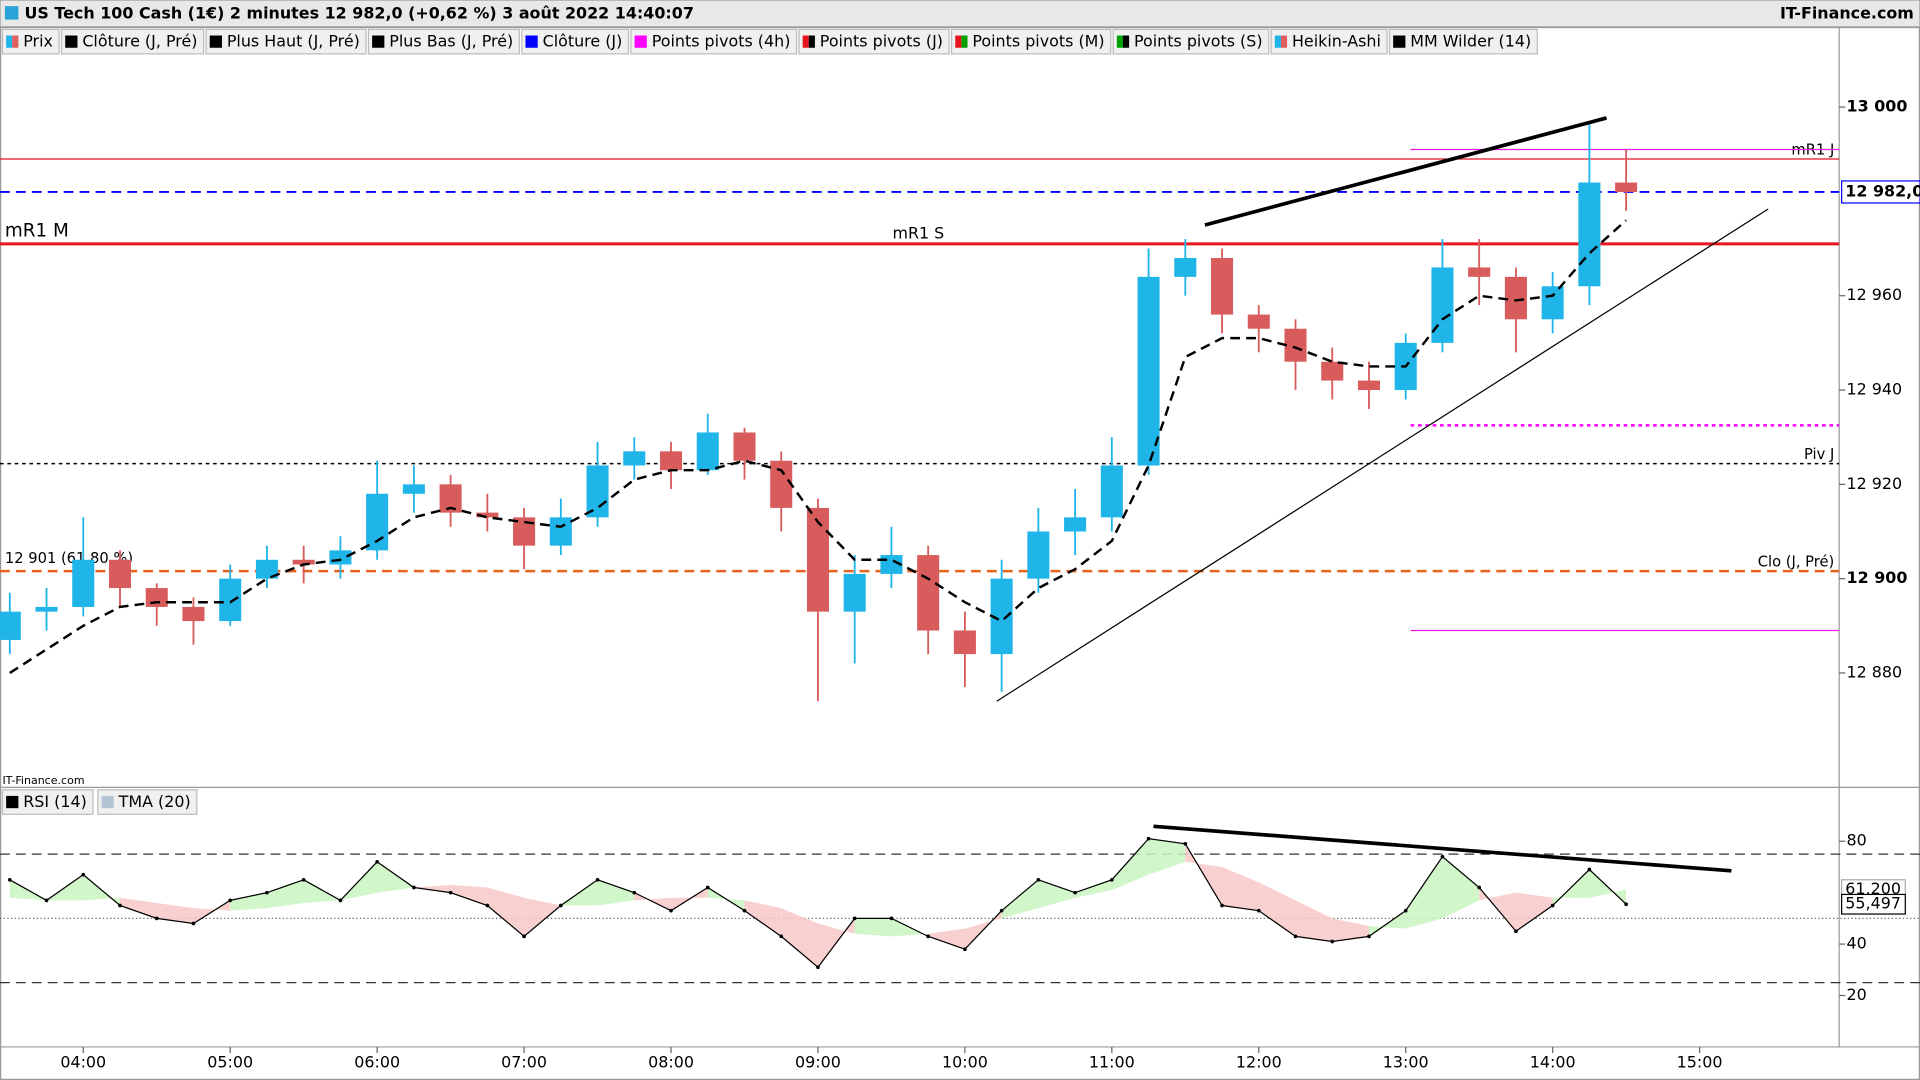 The width and height of the screenshot is (1920, 1080). I want to click on x-tick-label: 06:00, so click(377, 1061).